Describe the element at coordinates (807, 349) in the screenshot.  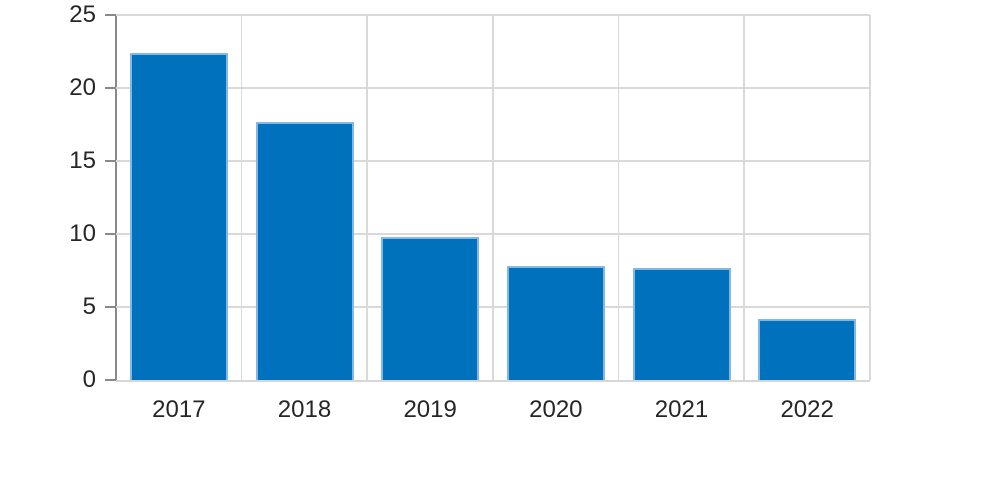
I see `bar-2022` at that location.